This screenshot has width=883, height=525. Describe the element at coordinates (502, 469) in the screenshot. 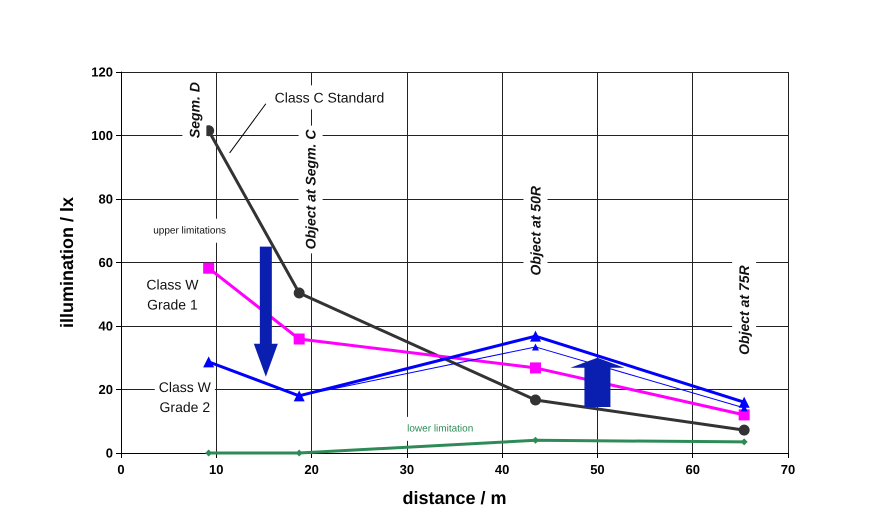

I see `x-tick-label: 40` at that location.